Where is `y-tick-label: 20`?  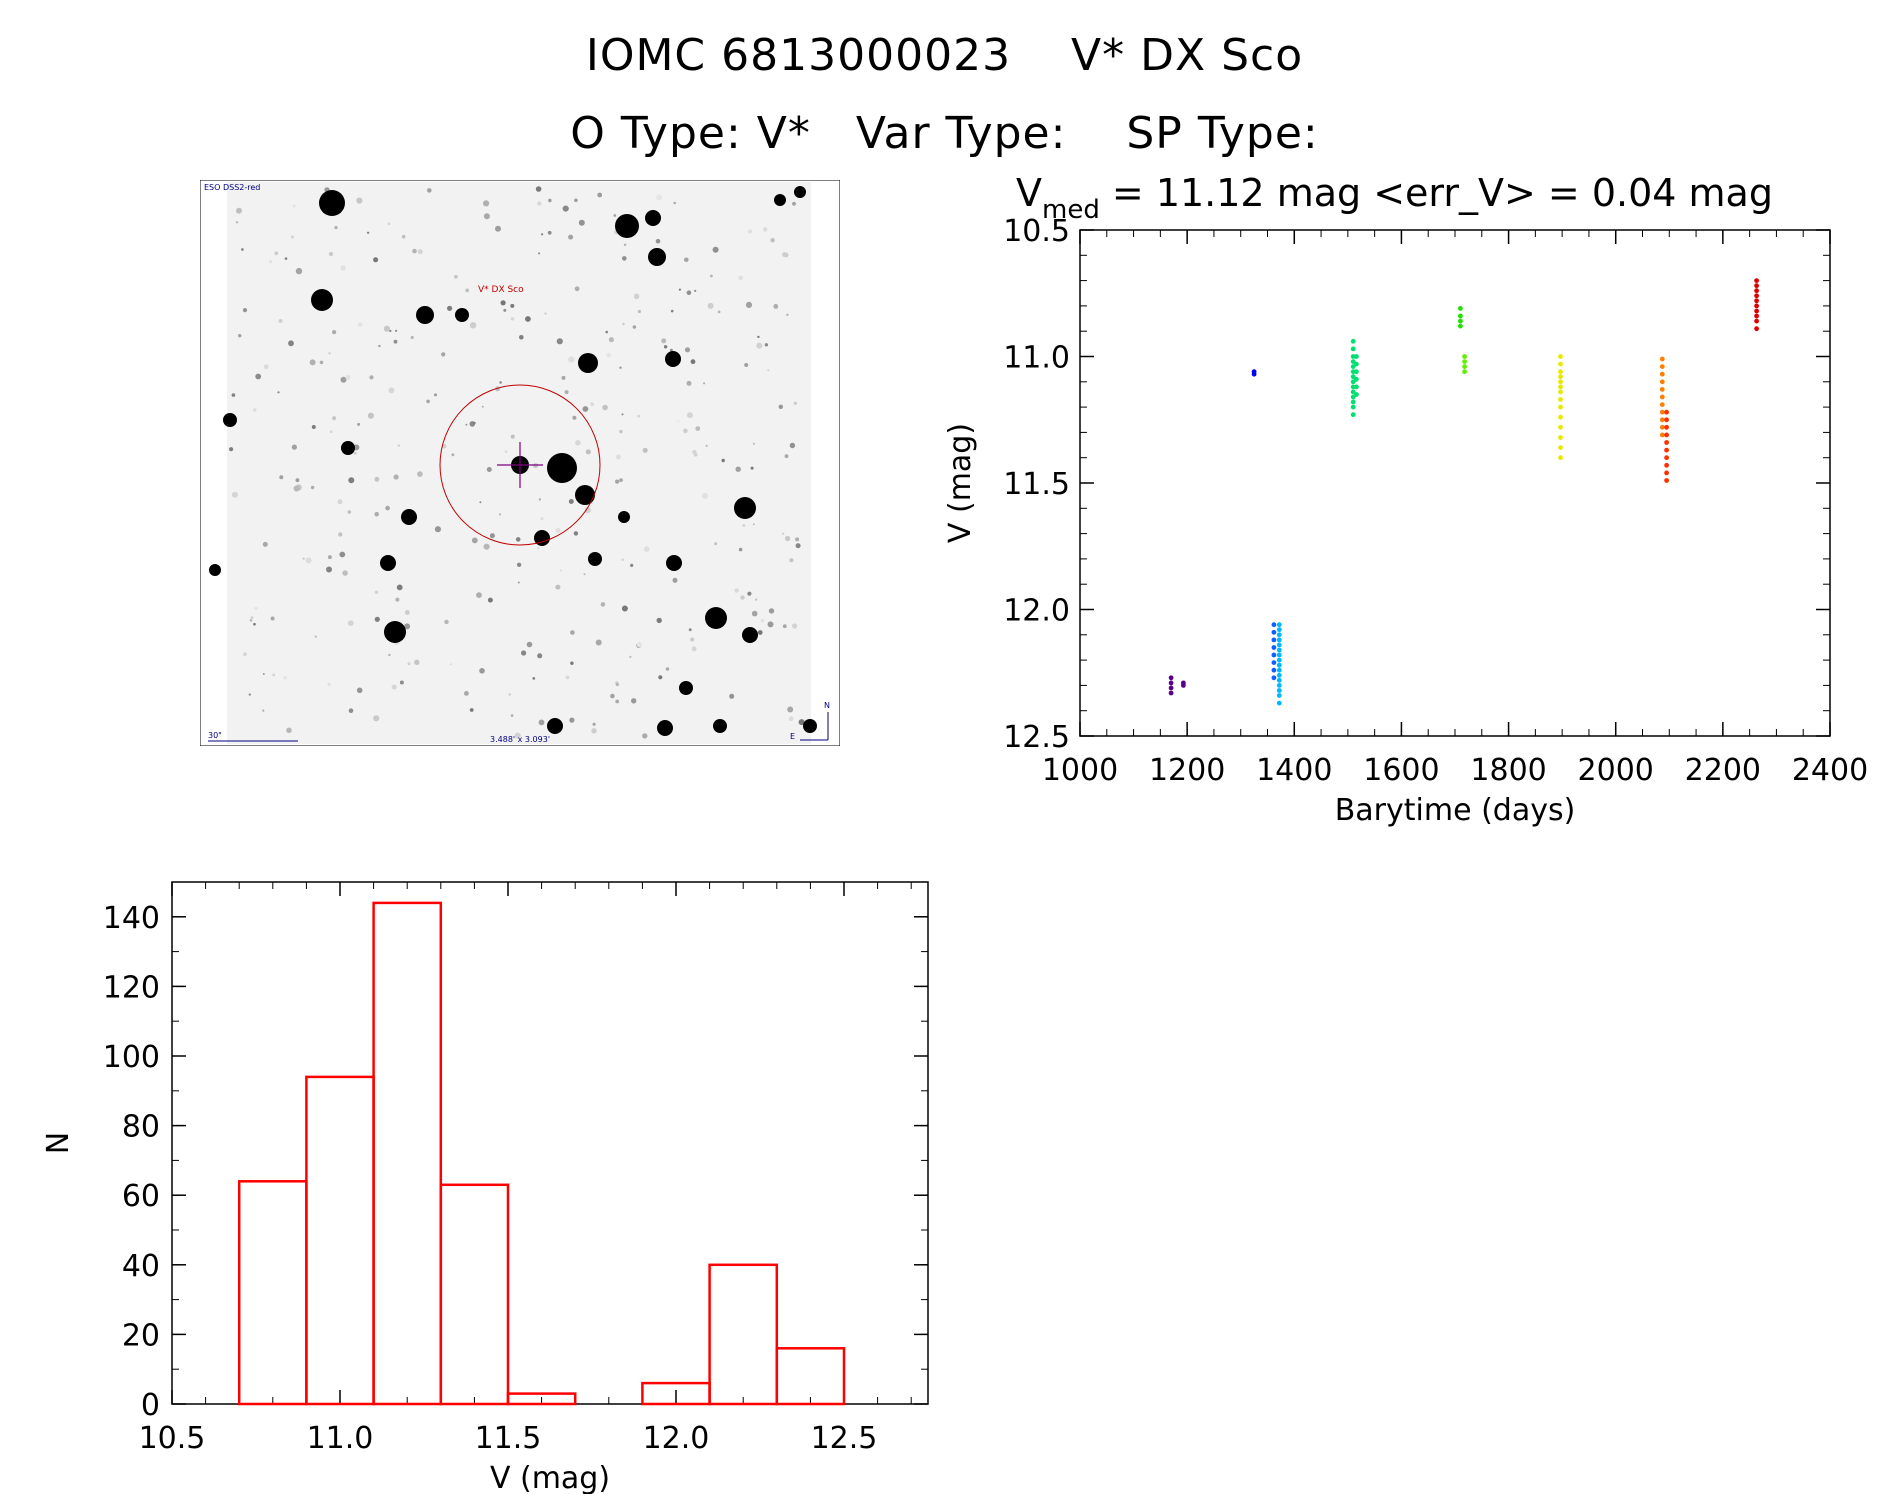
y-tick-label: 20 is located at coordinates (141, 1335).